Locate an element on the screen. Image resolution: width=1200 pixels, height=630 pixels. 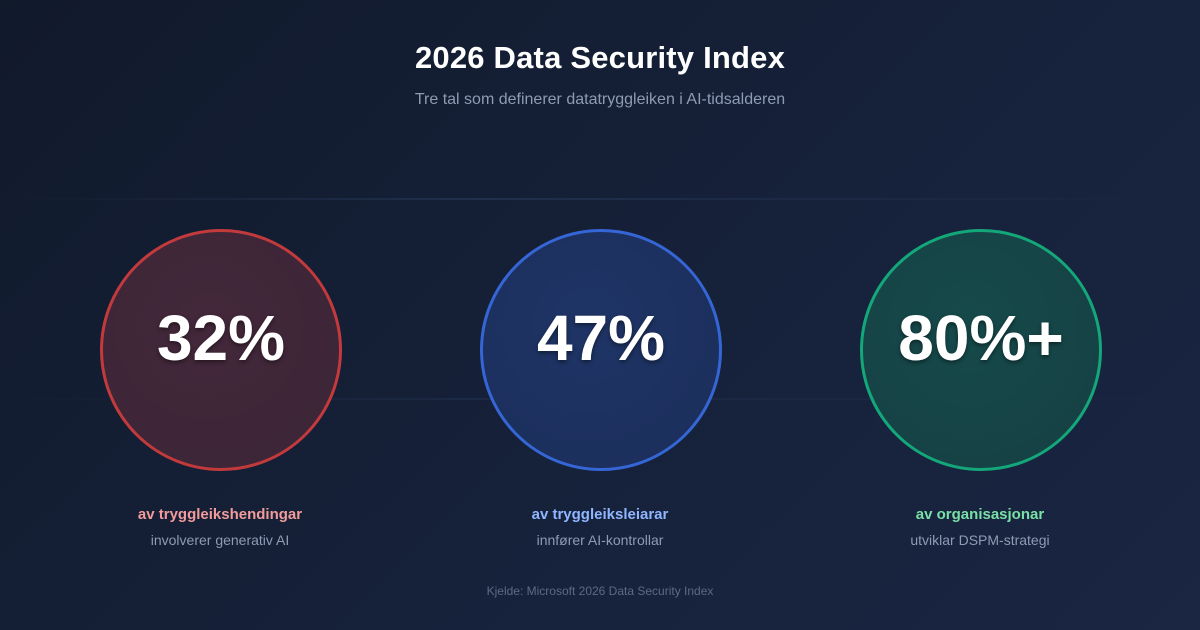
stat-circle: 80%+ is located at coordinates (981, 350).